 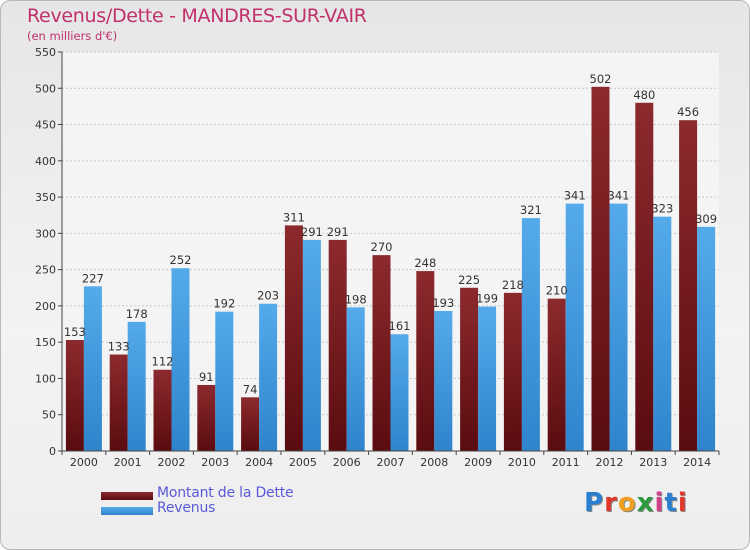 I want to click on legend-swatch-dette, so click(x=127, y=496).